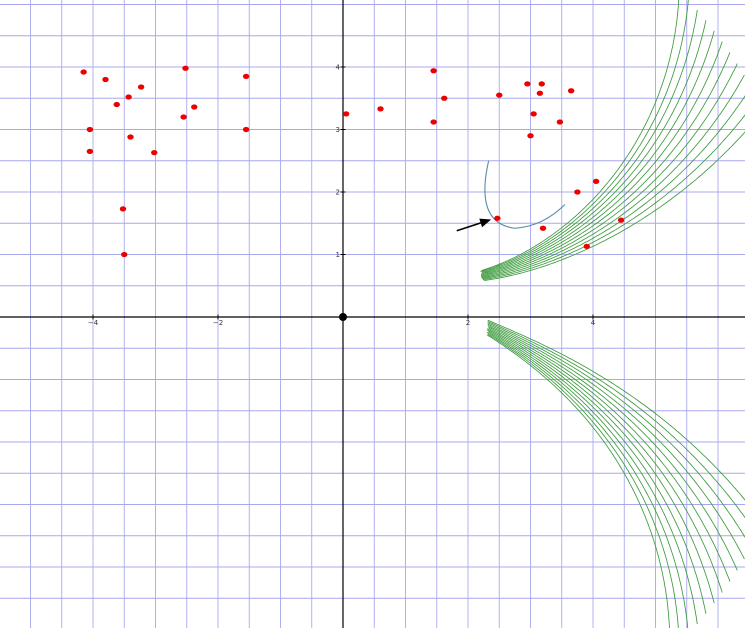 This screenshot has height=628, width=745. Describe the element at coordinates (93, 323) in the screenshot. I see `x-tick-label: −4` at that location.